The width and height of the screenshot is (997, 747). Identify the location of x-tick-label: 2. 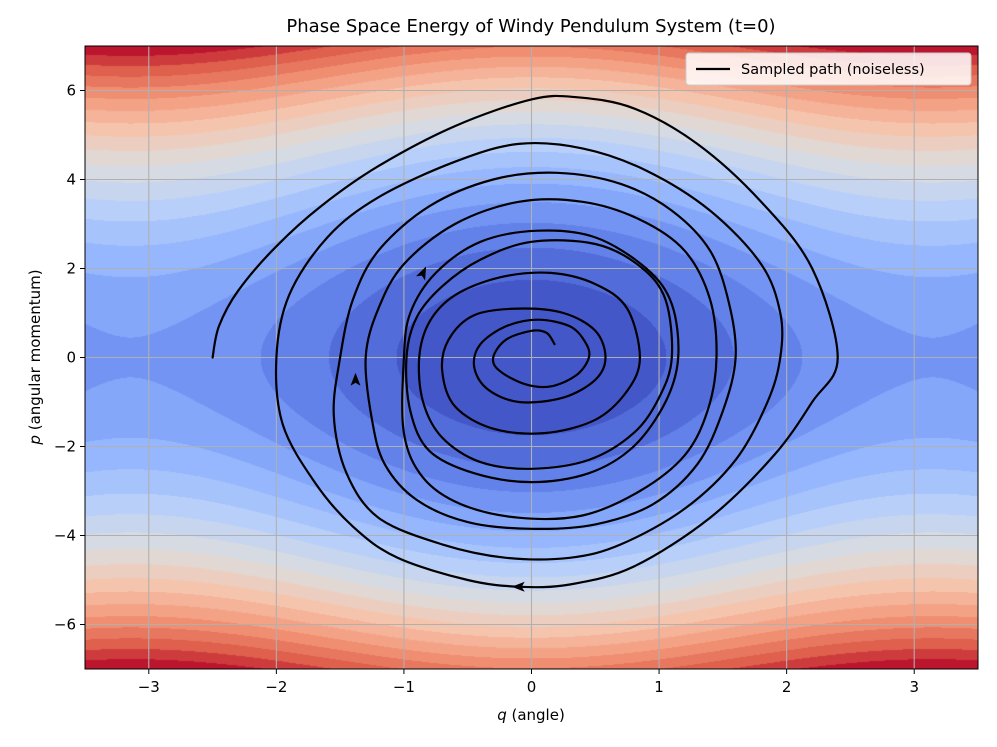
(787, 687).